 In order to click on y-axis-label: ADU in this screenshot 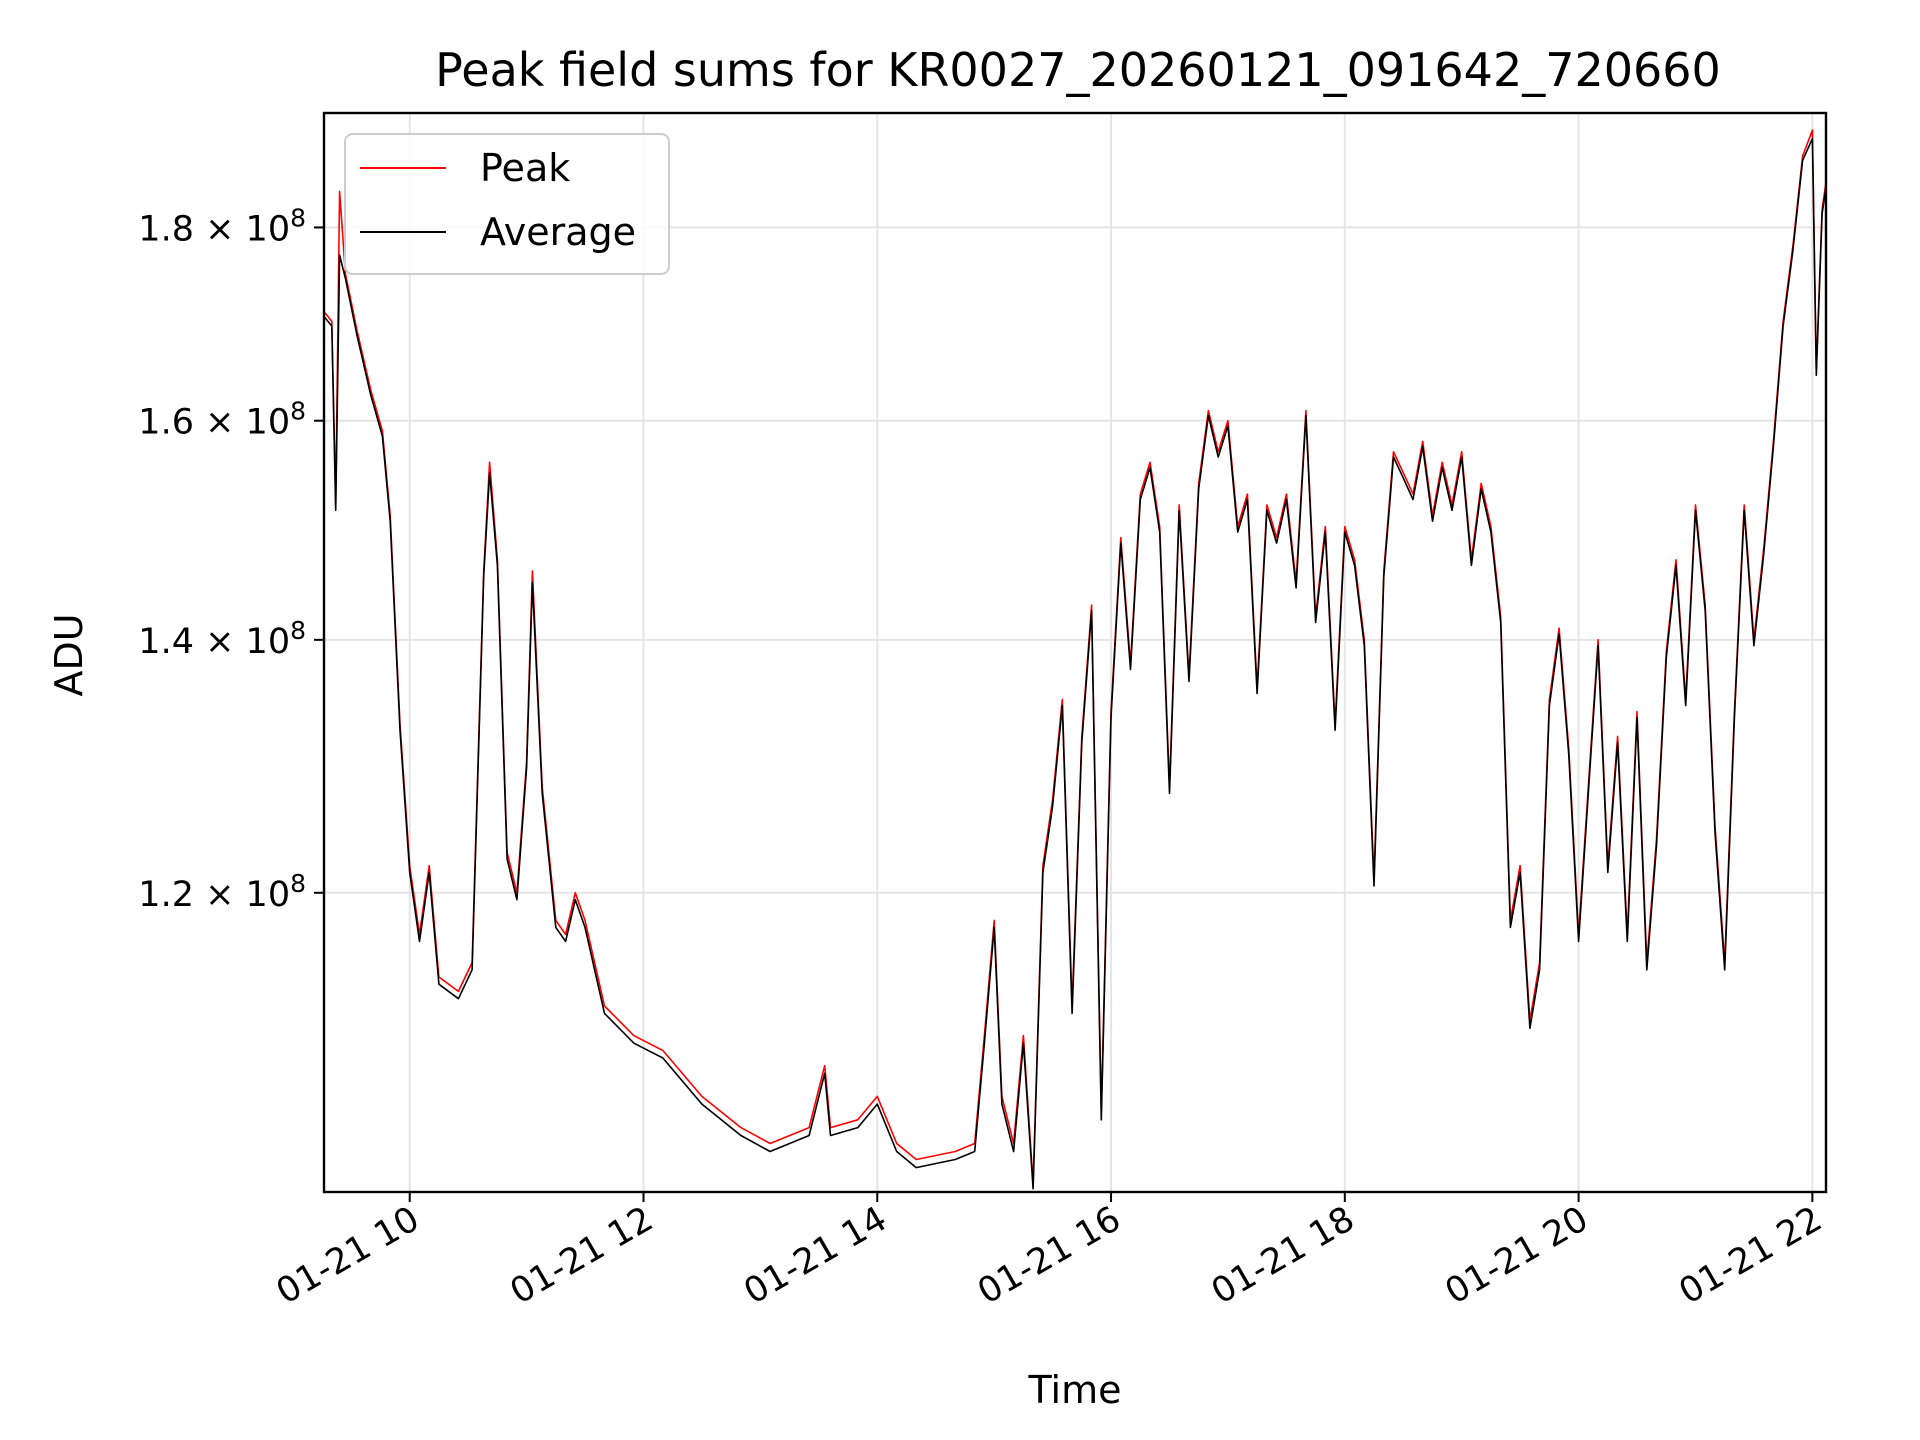, I will do `click(69, 654)`.